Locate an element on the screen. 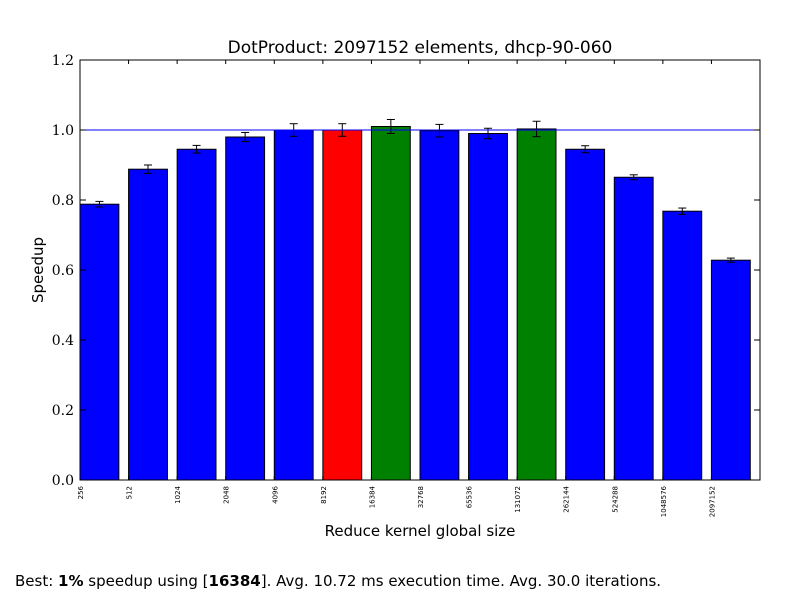  y-tick-label: 1.2 is located at coordinates (63, 61).